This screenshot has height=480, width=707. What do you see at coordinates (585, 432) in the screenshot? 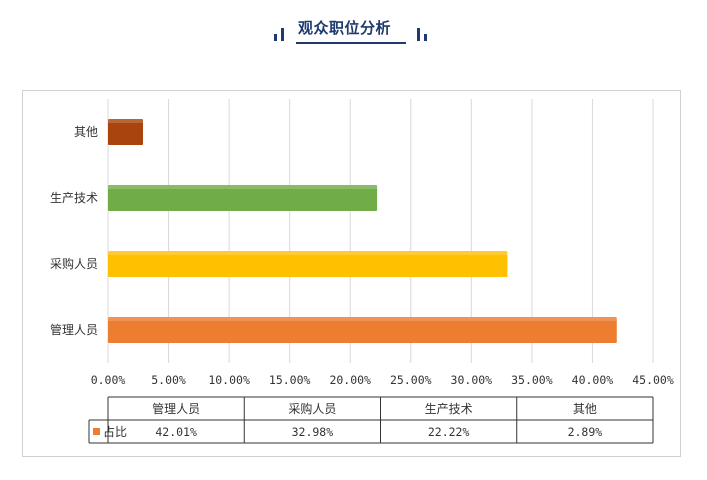
I see `table-value-3: 2.89%` at bounding box center [585, 432].